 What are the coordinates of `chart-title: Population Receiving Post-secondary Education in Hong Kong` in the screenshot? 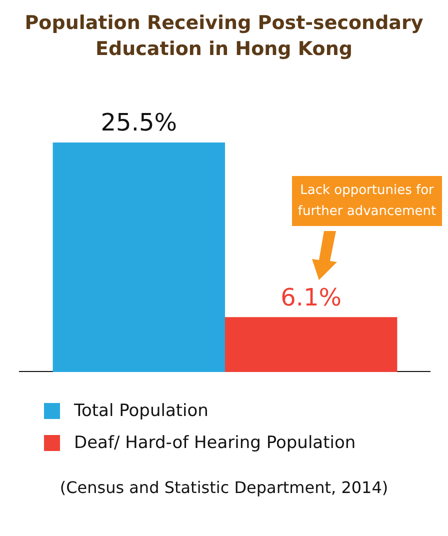 It's located at (224, 36).